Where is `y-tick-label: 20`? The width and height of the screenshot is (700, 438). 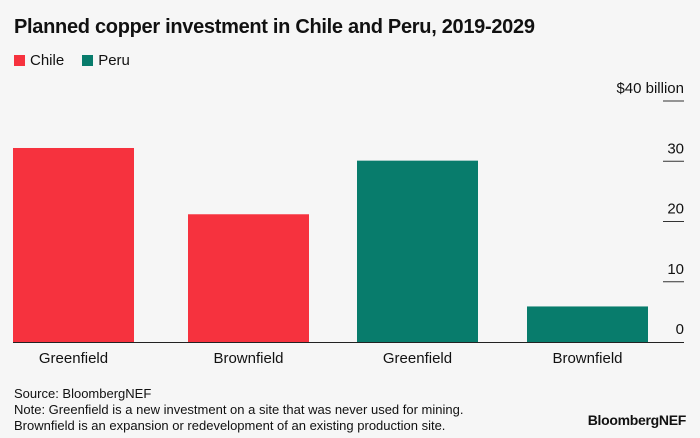 y-tick-label: 20 is located at coordinates (675, 209).